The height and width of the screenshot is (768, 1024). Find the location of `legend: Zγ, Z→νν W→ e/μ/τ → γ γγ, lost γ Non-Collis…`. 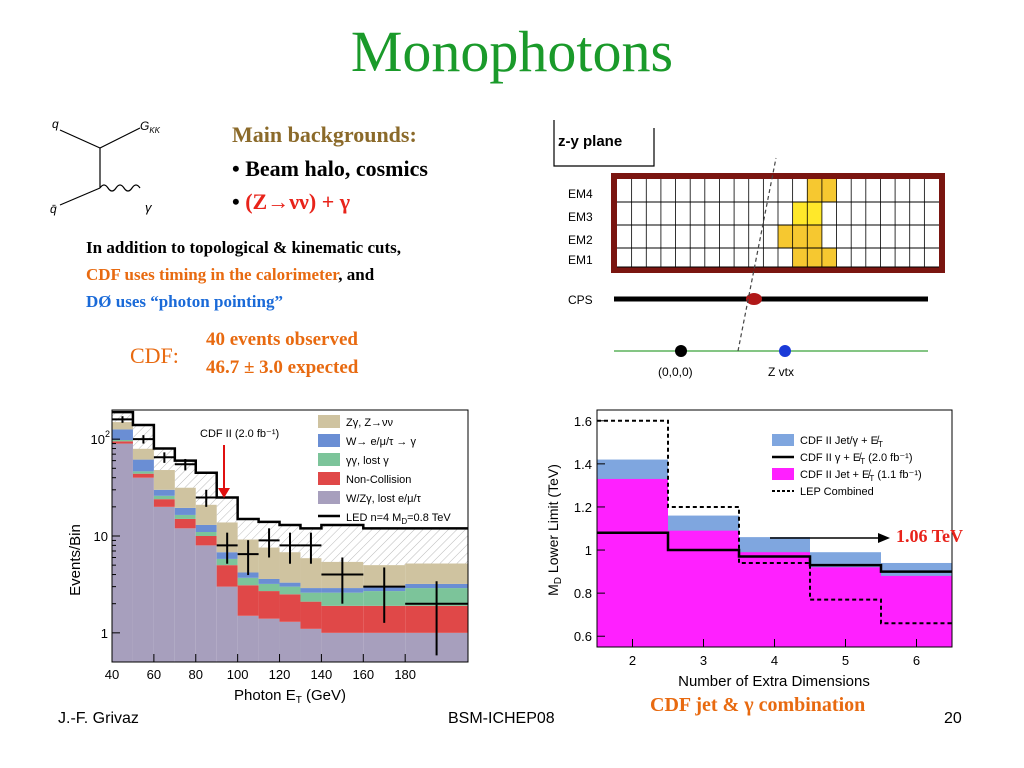

legend: Zγ, Z→νν W→ e/μ/τ → γ γγ, lost γ Non-Collis… is located at coordinates (384, 470).